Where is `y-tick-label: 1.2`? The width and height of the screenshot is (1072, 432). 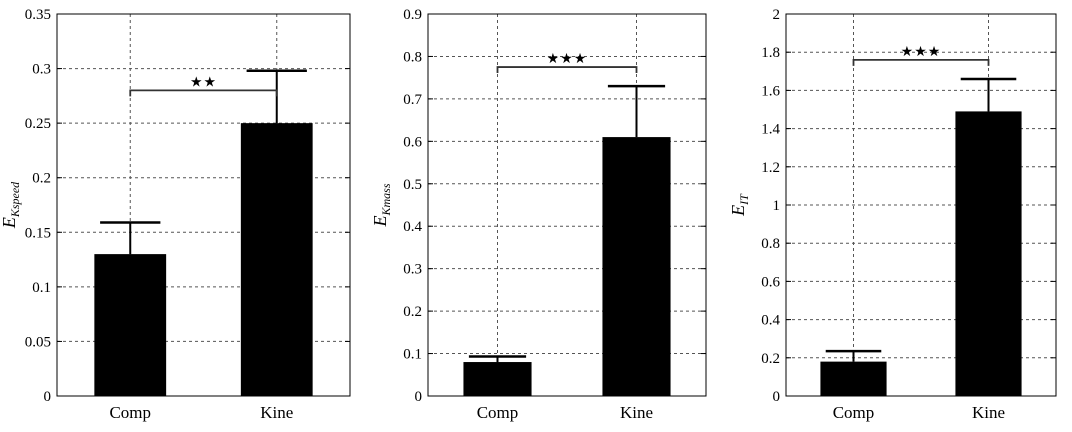 y-tick-label: 1.2 is located at coordinates (770, 168).